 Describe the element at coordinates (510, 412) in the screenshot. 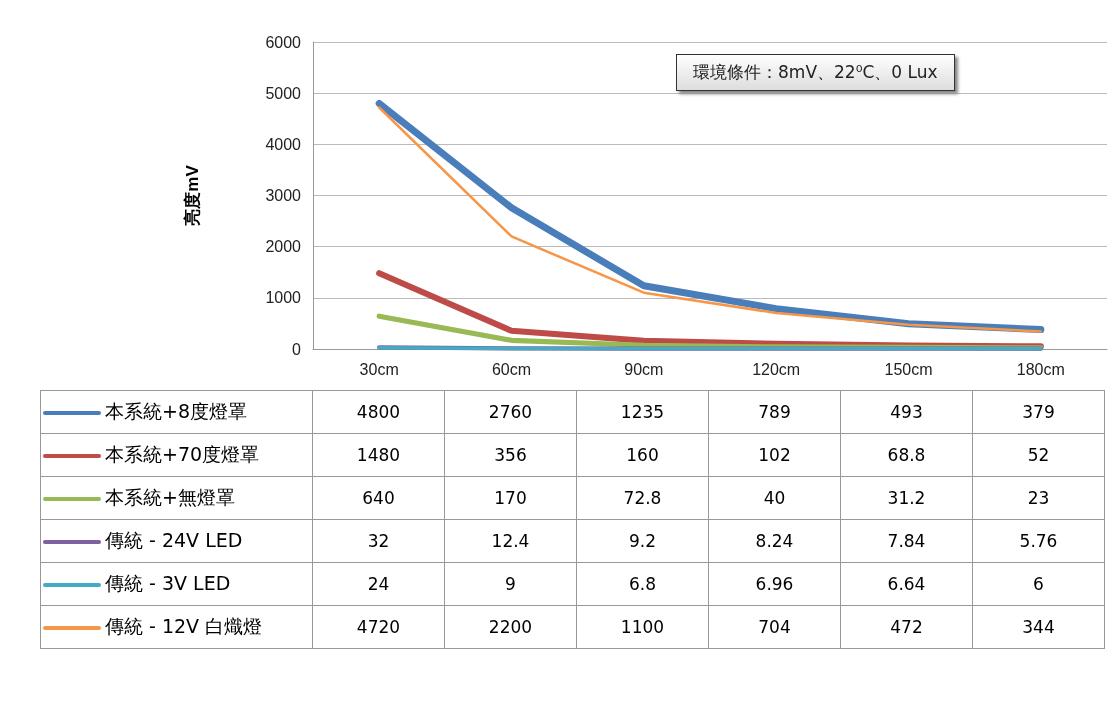

I see `data-label: 2760` at that location.